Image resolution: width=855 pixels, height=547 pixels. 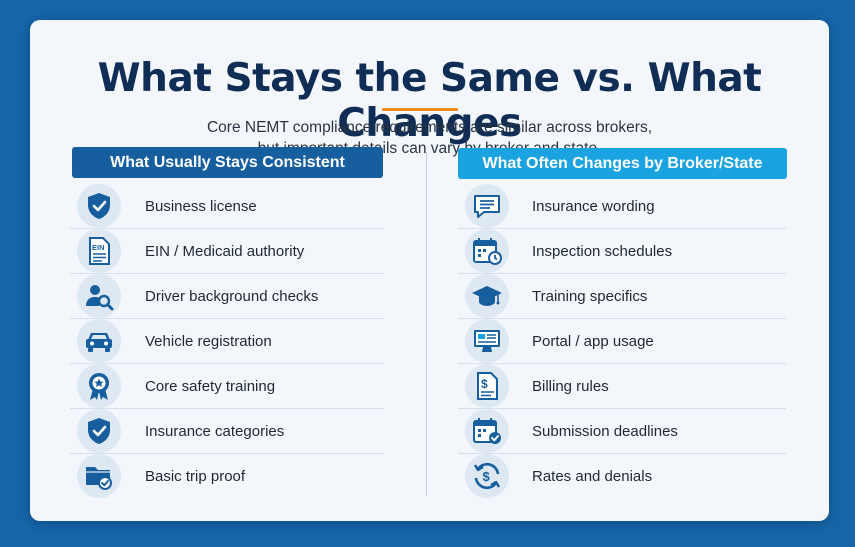 What do you see at coordinates (593, 341) in the screenshot?
I see `list-item-label: Portal / app usage` at bounding box center [593, 341].